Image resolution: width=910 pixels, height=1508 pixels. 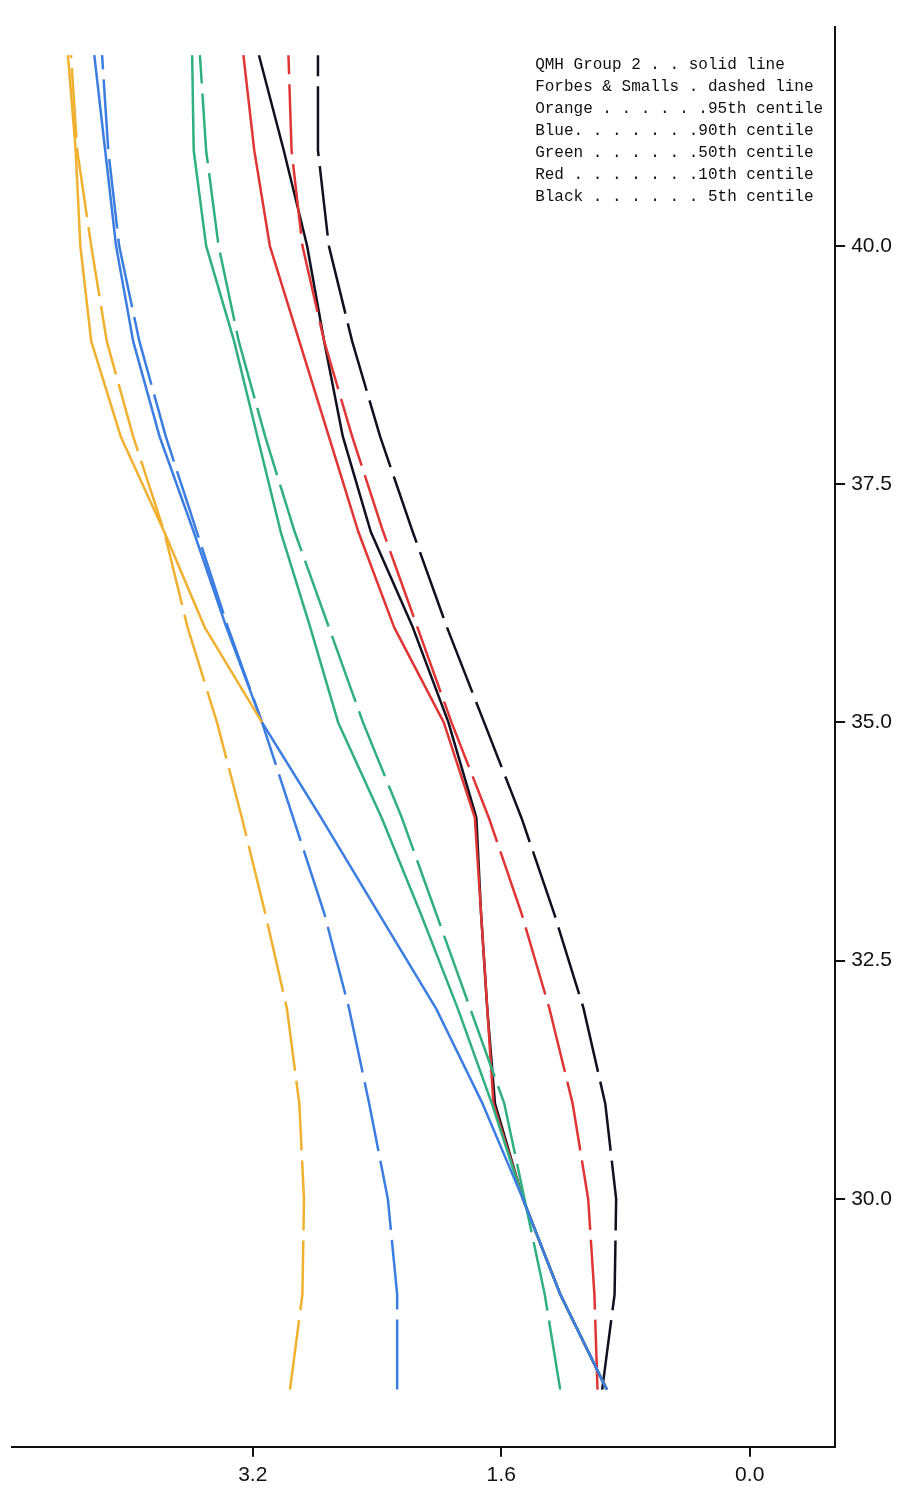 What do you see at coordinates (871, 244) in the screenshot?
I see `y-tick-label: 40.0` at bounding box center [871, 244].